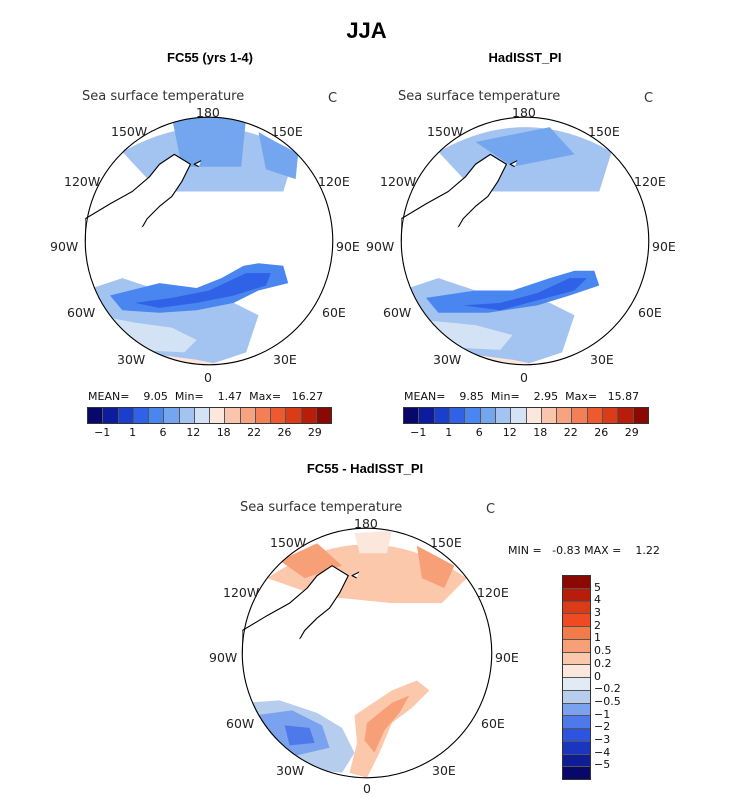 The width and height of the screenshot is (733, 798). What do you see at coordinates (64, 246) in the screenshot?
I see `p1-lon-90w: 90W` at bounding box center [64, 246].